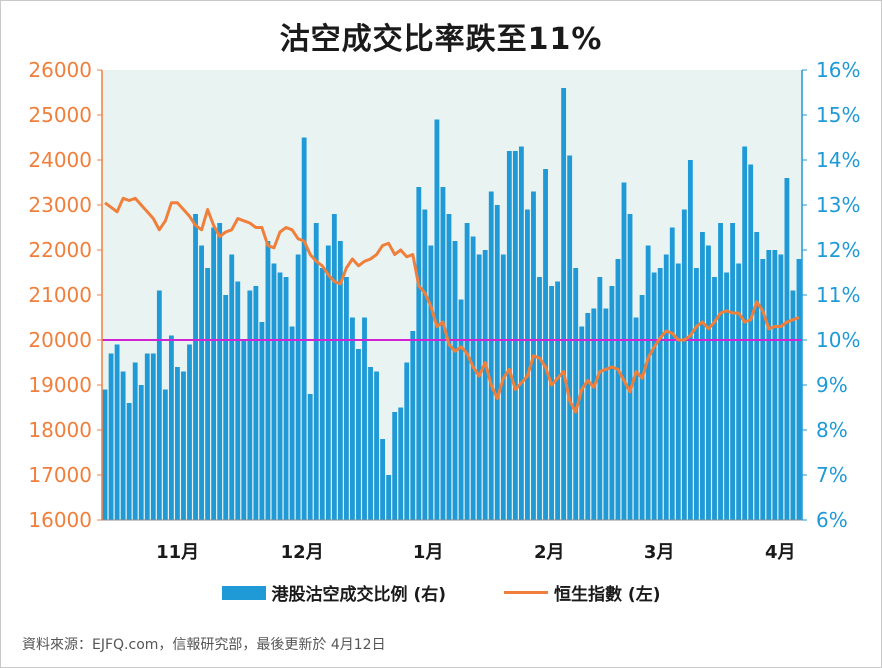 Image resolution: width=882 pixels, height=668 pixels. I want to click on legend-item-line: 恒生指數 (左), so click(582, 592).